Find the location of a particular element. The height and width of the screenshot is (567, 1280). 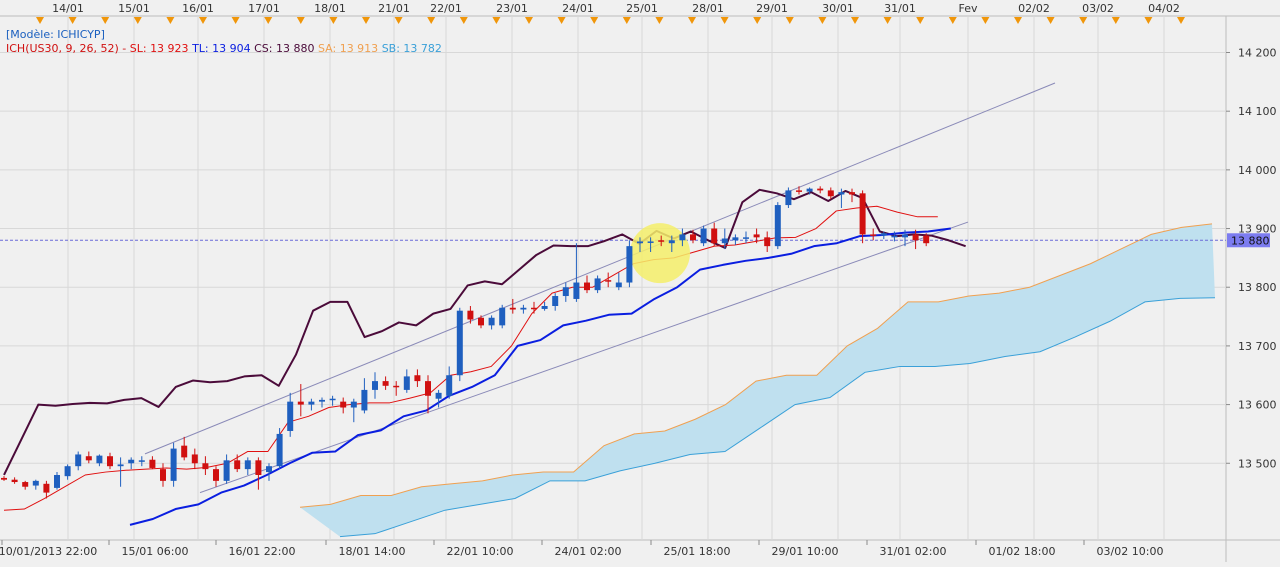

top-date-label: 04/02 is located at coordinates (1164, 8).